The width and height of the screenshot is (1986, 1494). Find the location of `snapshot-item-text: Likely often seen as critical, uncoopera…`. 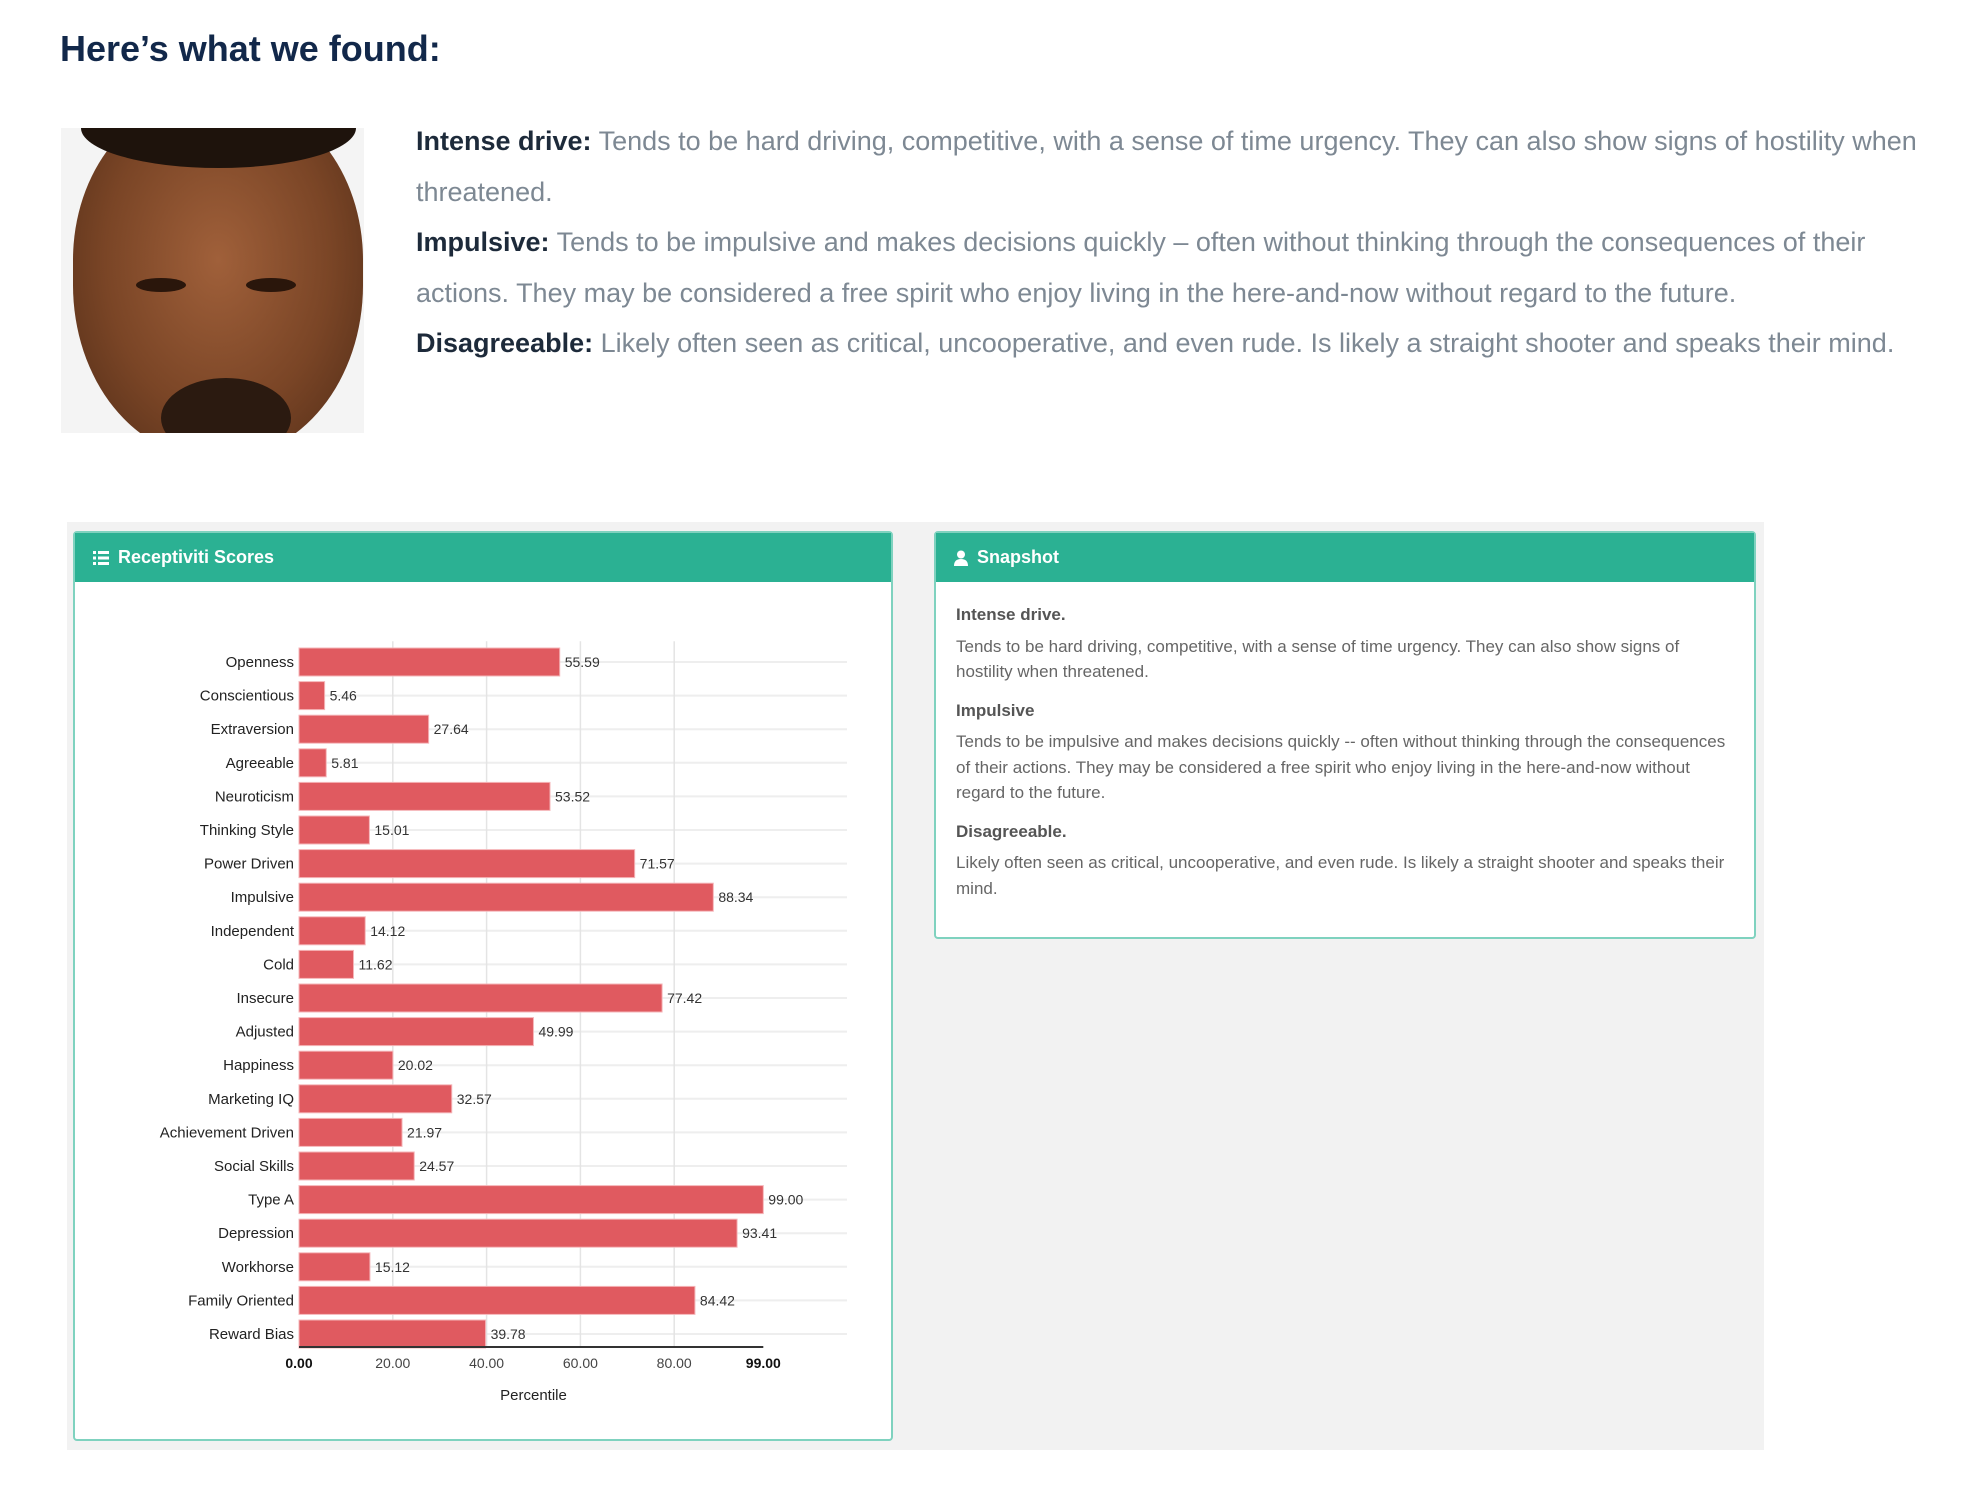

snapshot-item-text: Likely often seen as critical, uncoopera… is located at coordinates (1340, 875).